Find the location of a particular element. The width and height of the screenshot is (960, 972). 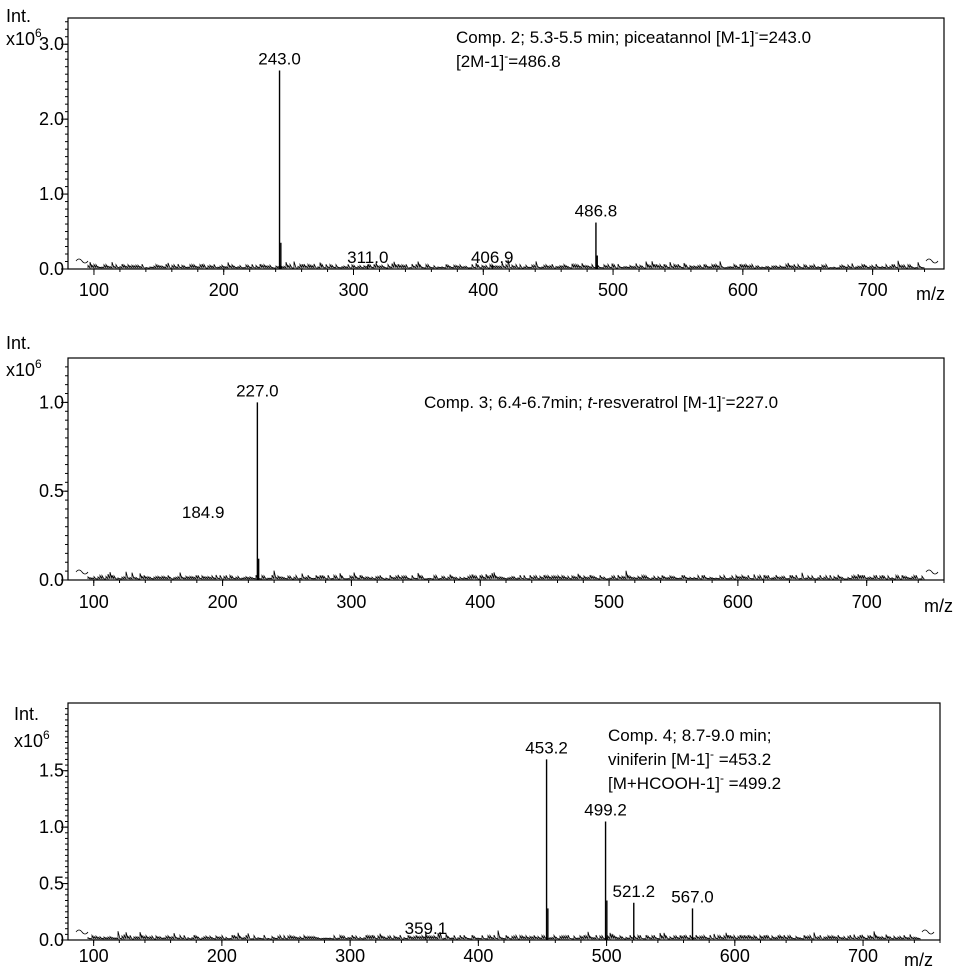

annotation-text: =243.0 is located at coordinates (785, 37).